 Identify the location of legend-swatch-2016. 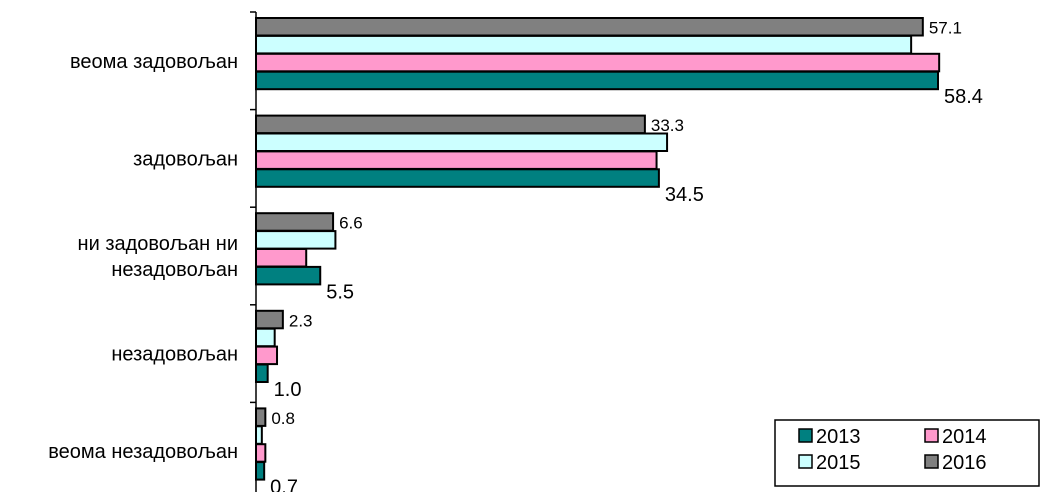
(931, 461).